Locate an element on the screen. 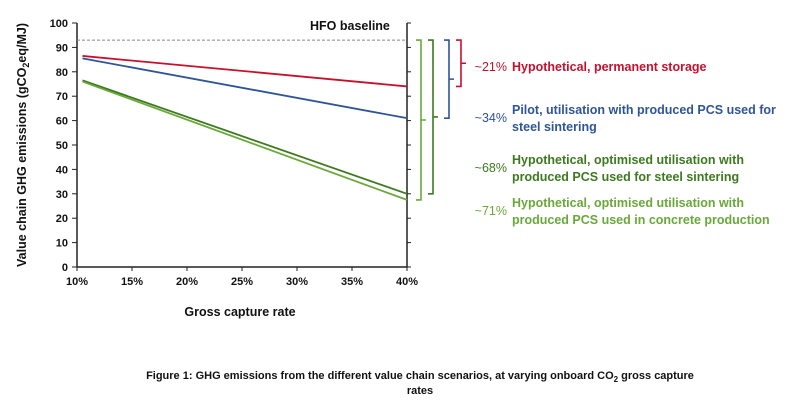  y-tick-label: 70 is located at coordinates (62, 97).